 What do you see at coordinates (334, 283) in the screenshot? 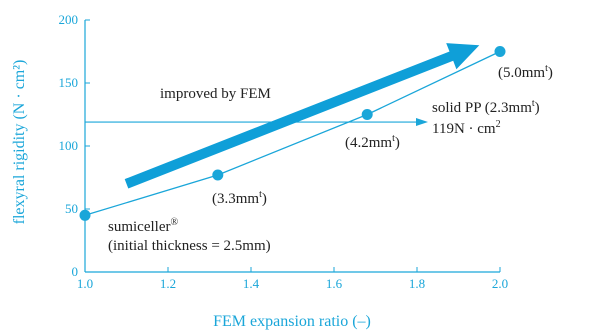
I see `x-tick-label-3: 1.6` at bounding box center [334, 283].